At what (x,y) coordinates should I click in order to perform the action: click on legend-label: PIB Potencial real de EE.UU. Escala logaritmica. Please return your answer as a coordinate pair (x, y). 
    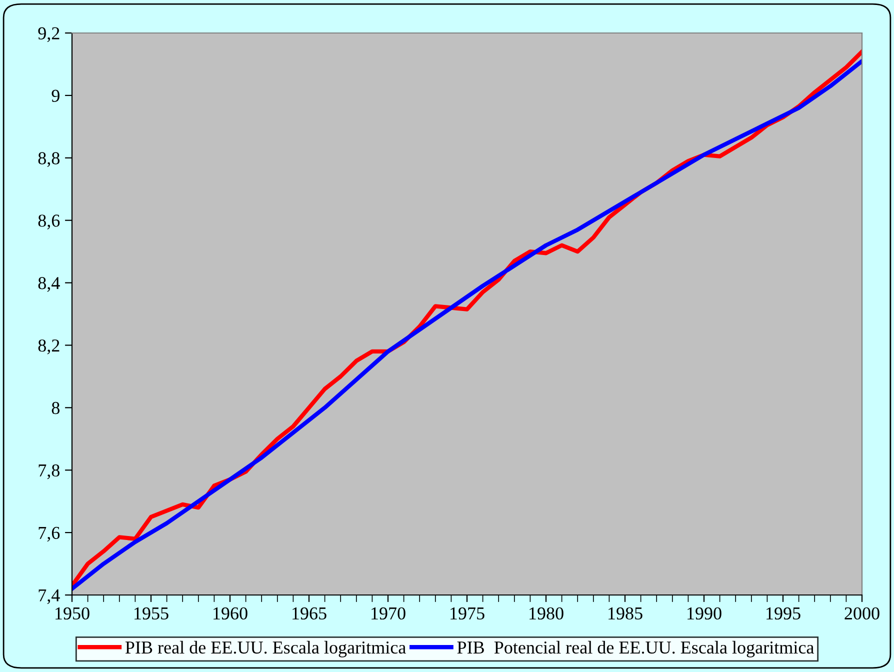
    Looking at the image, I should click on (635, 649).